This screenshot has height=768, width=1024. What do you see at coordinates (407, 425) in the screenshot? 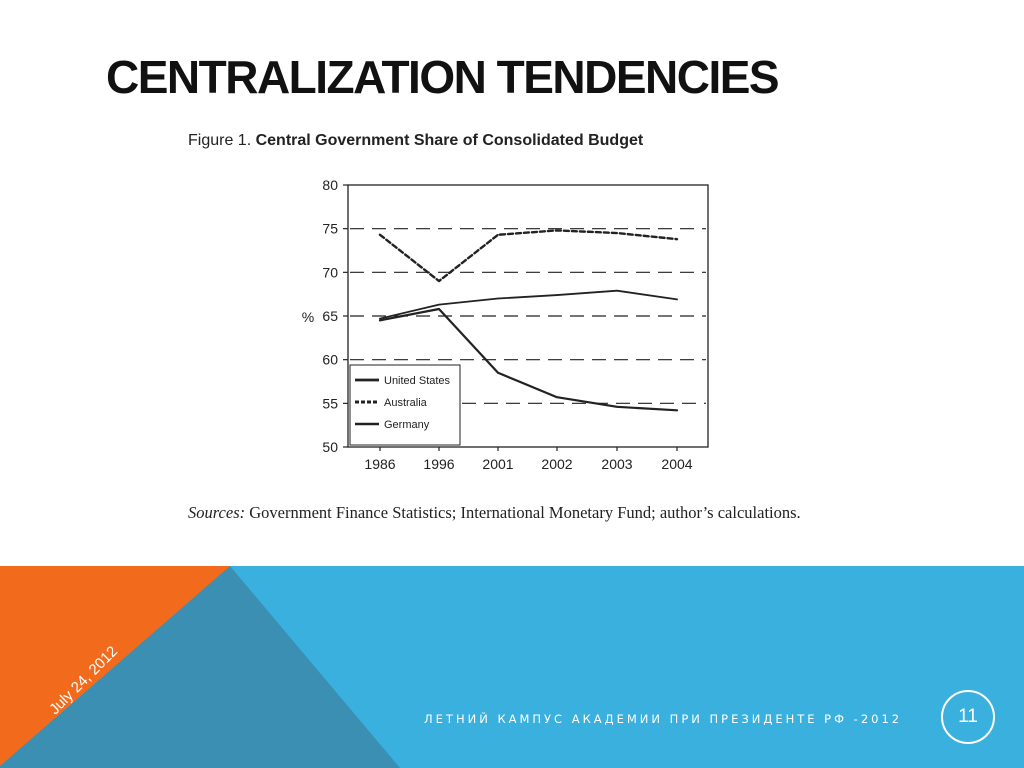
I see `legend-label-germany: Germany` at bounding box center [407, 425].